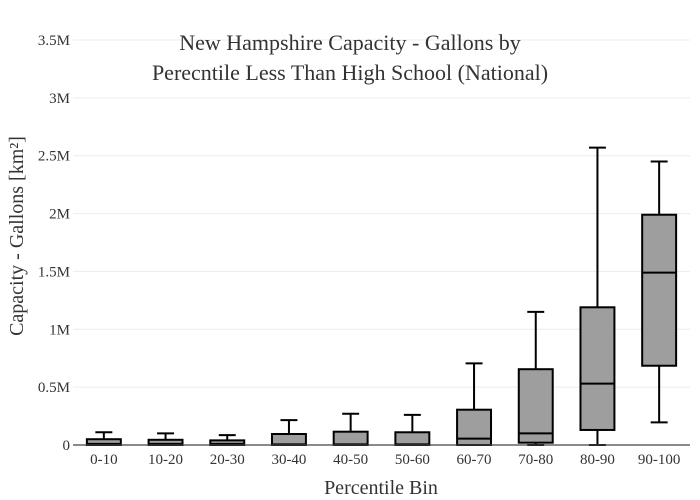  Describe the element at coordinates (59, 99) in the screenshot. I see `y-tick-label: 3M` at that location.